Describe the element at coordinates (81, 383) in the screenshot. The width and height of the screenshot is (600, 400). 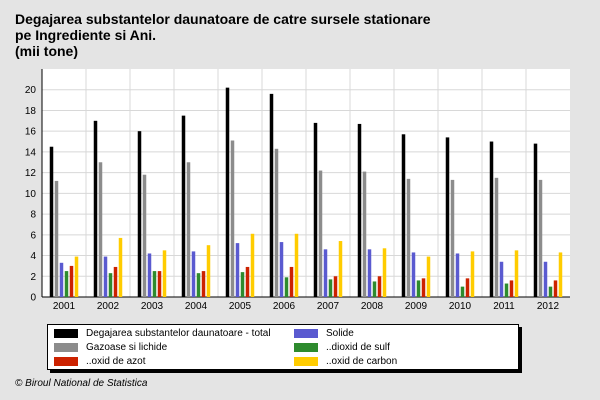
I see `copyright-footer: © Biroul National de Statistica` at that location.